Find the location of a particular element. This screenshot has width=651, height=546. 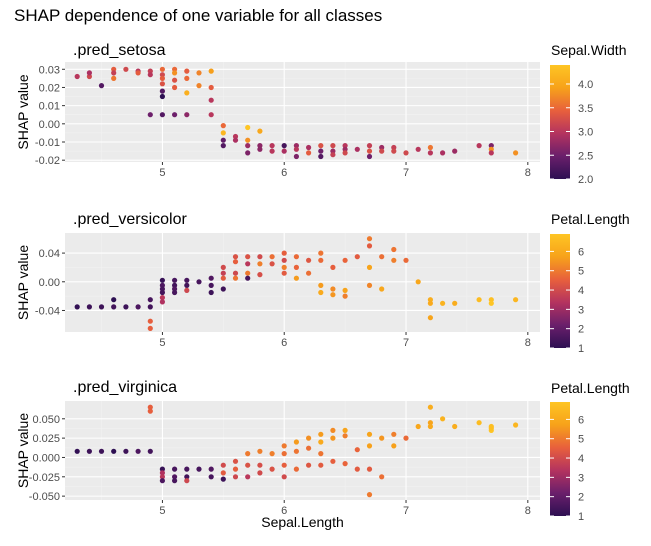

legend-tick-label: 4 is located at coordinates (581, 291).